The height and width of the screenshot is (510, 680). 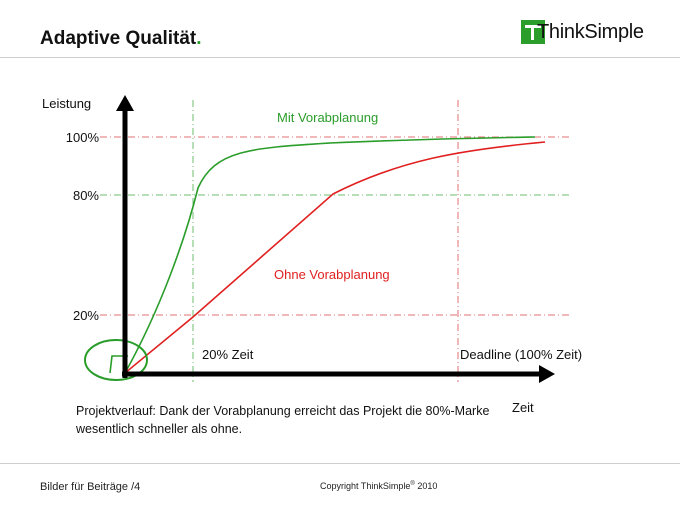 What do you see at coordinates (340, 57) in the screenshot?
I see `header-divider` at bounding box center [340, 57].